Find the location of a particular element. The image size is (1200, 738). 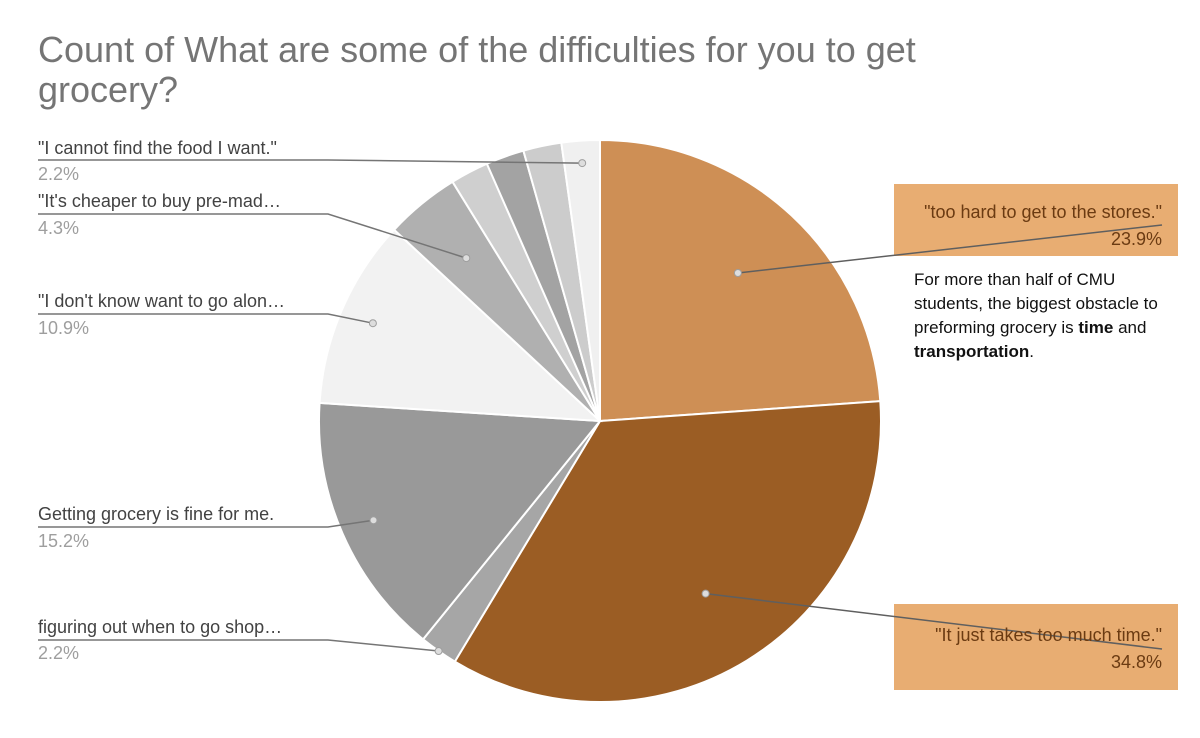

slice-label-1: "It just takes too much time." is located at coordinates (1048, 635).